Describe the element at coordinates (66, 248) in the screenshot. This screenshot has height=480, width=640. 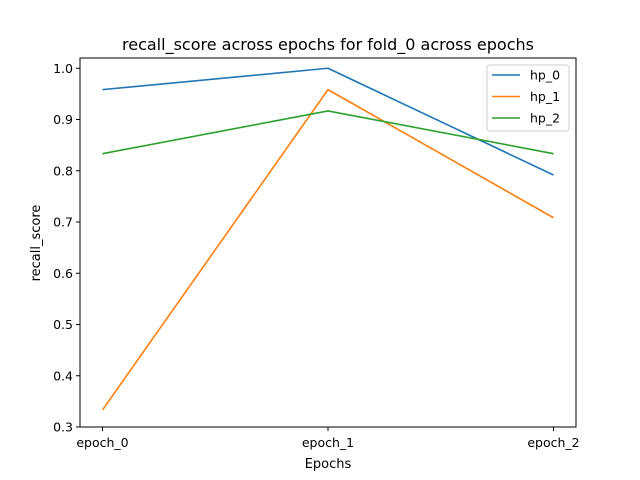
I see `y-axis: 0.3 0.4 0.5 0.6 0.7 0.8 0.9 1.0` at that location.